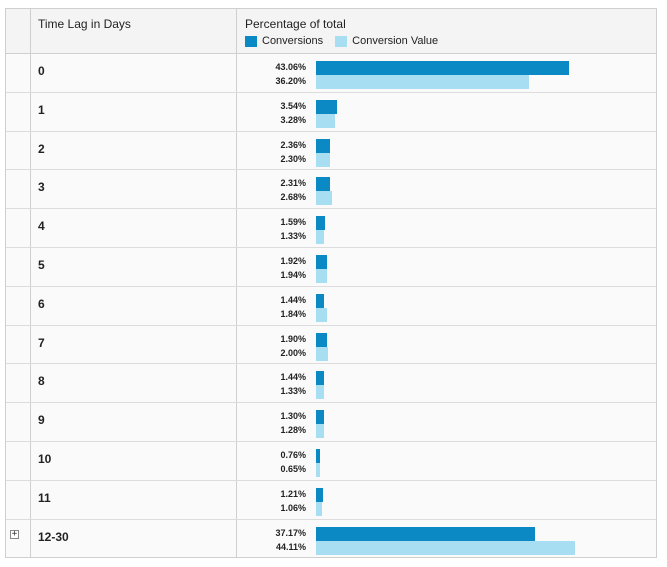 The image size is (667, 567). Describe the element at coordinates (293, 158) in the screenshot. I see `data-label-conversion-value: 2.30%` at that location.